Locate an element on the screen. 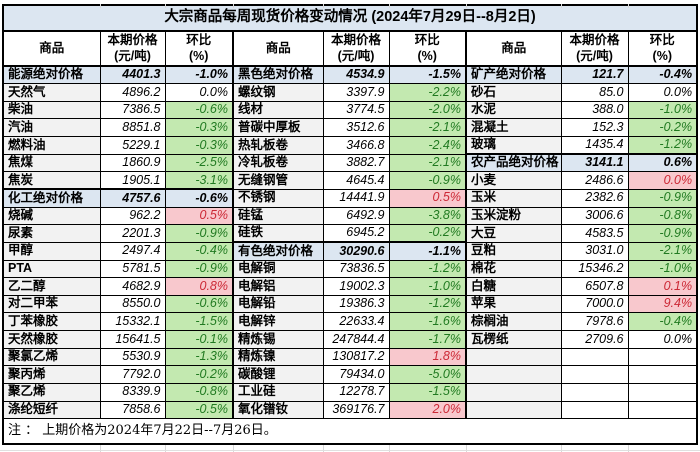 The height and width of the screenshot is (452, 700). price-cell: 4401.3 is located at coordinates (132, 75).